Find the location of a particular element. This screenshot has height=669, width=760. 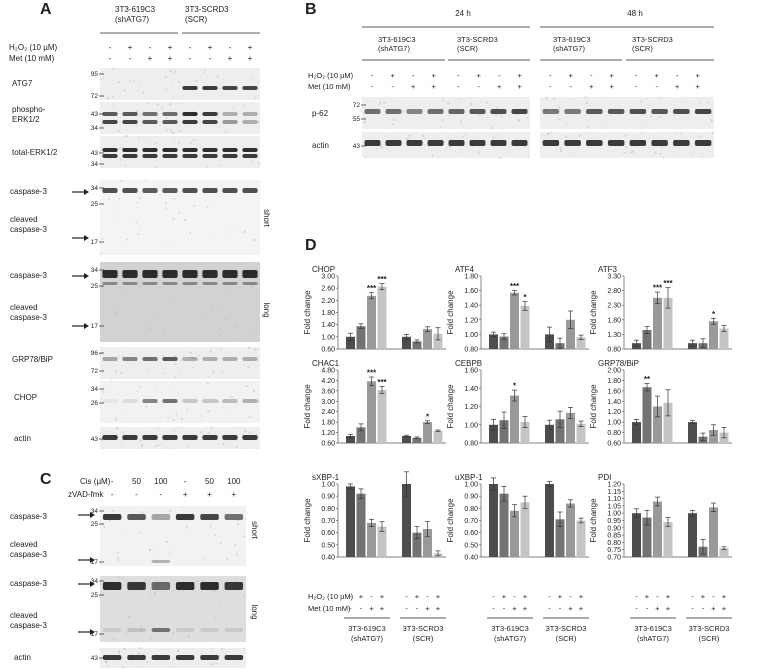

panel-c-letter: C is located at coordinates (46, 479).